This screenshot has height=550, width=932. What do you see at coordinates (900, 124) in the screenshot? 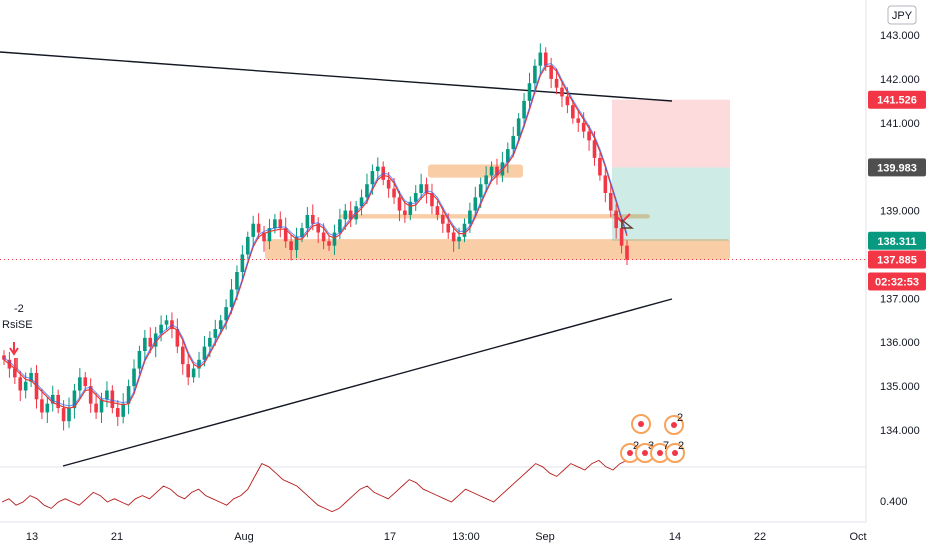
I see `price-tick-label: 141.000` at bounding box center [900, 124].